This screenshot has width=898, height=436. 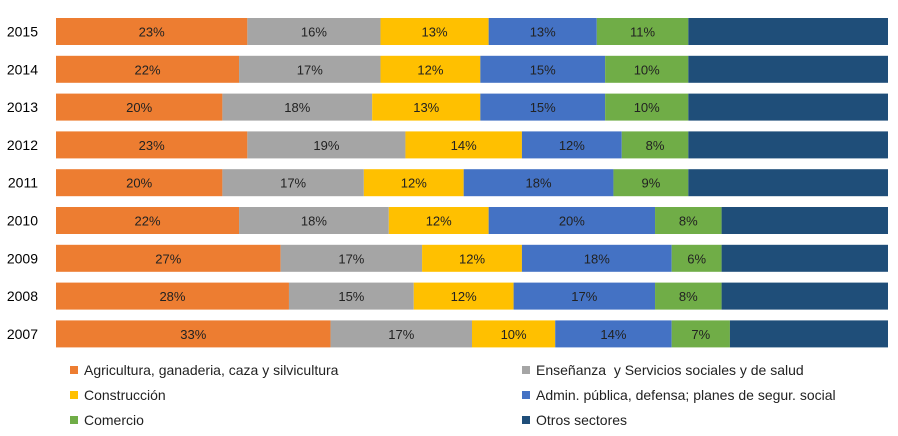 I want to click on y-tick-label: 2014, so click(x=22, y=69).